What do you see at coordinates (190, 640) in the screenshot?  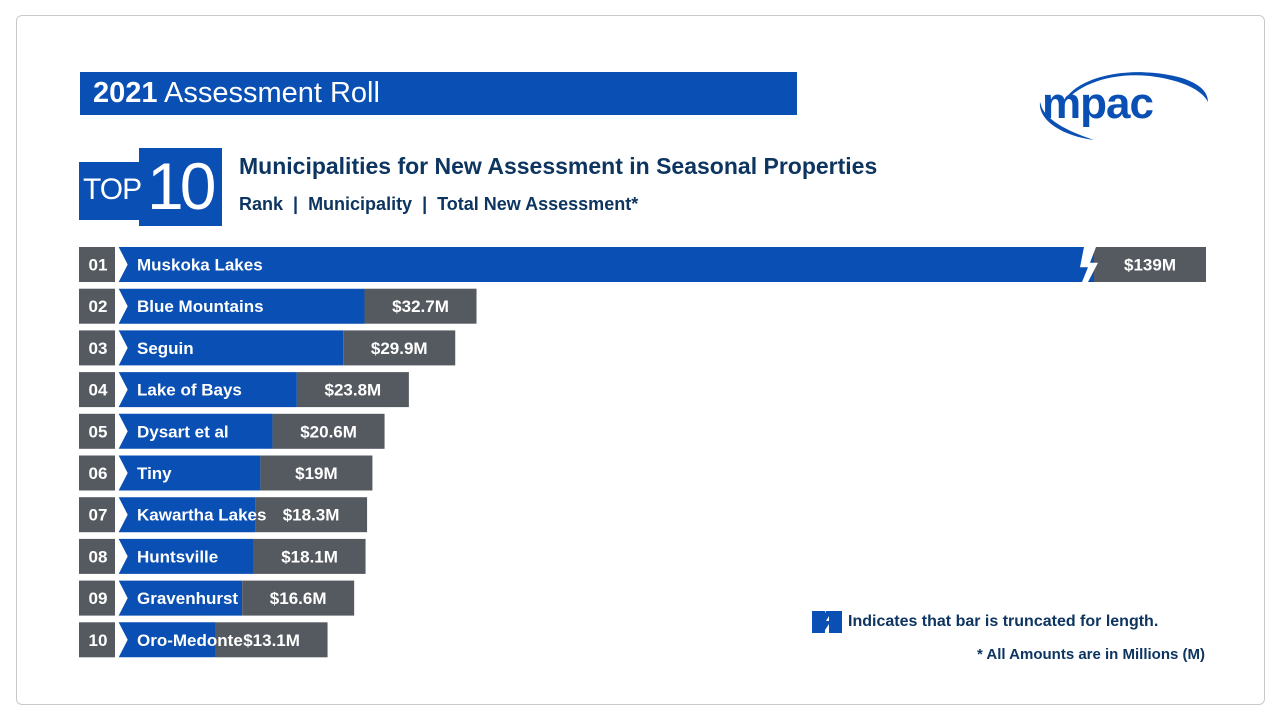 I see `bar-category-label: Oro-Medonte` at bounding box center [190, 640].